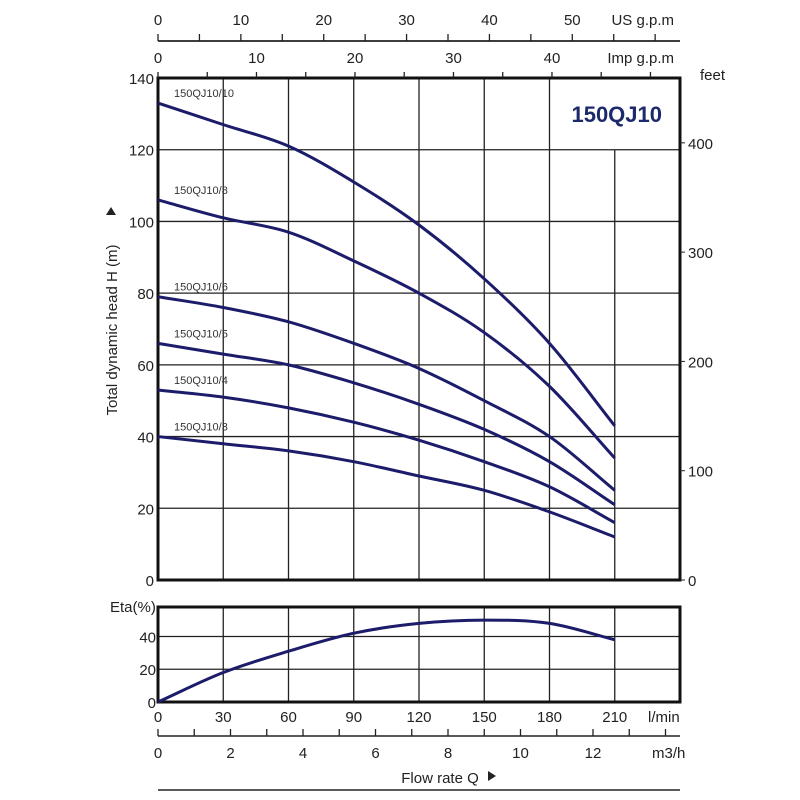  What do you see at coordinates (112, 330) in the screenshot?
I see `y-axis-label: Total dynamic head H (m)` at bounding box center [112, 330].